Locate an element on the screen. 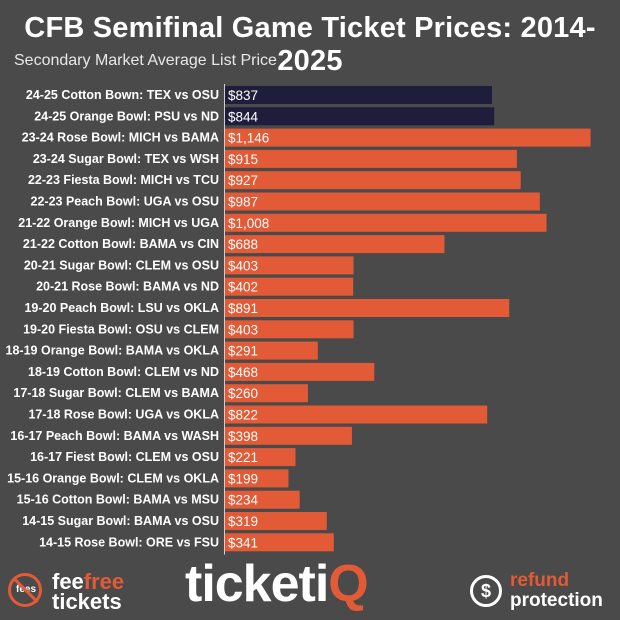 The width and height of the screenshot is (620, 620). value-label-12: $291 is located at coordinates (243, 351).